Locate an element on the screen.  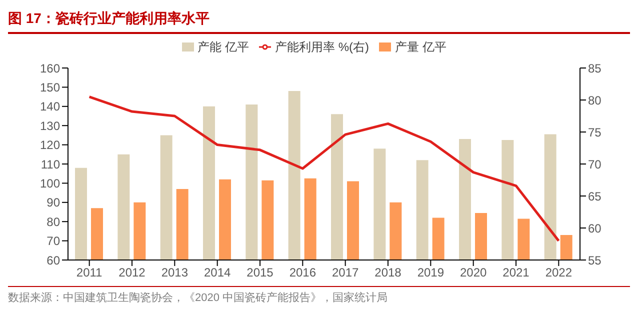
x-tick-label: 2015 is located at coordinates (260, 273).